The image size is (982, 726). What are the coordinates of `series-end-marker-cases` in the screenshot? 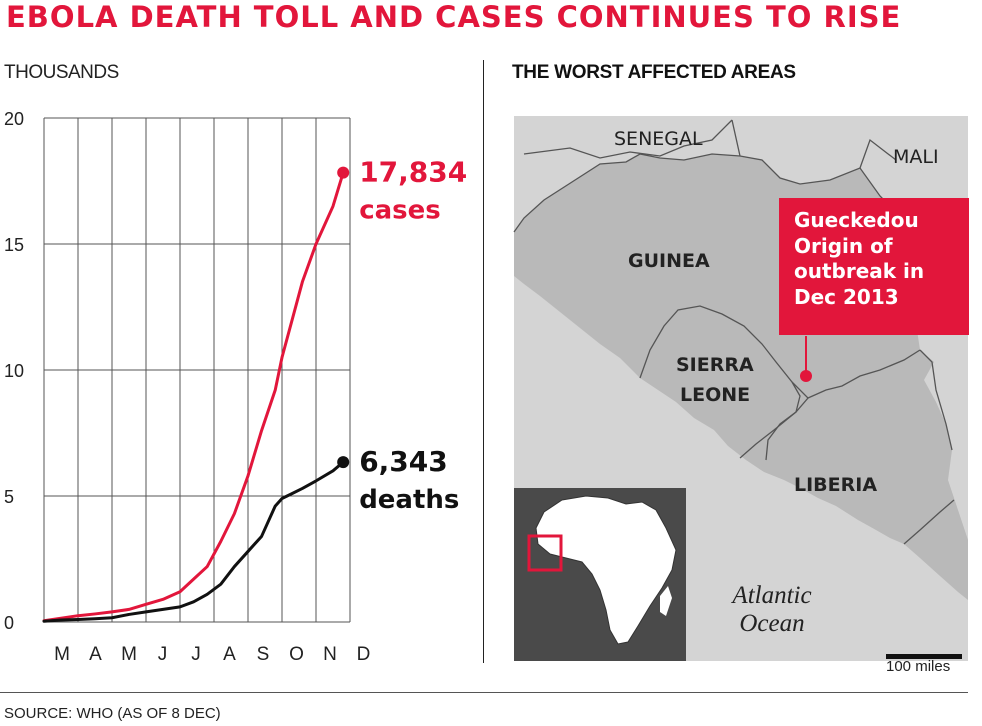 It's located at (343, 172).